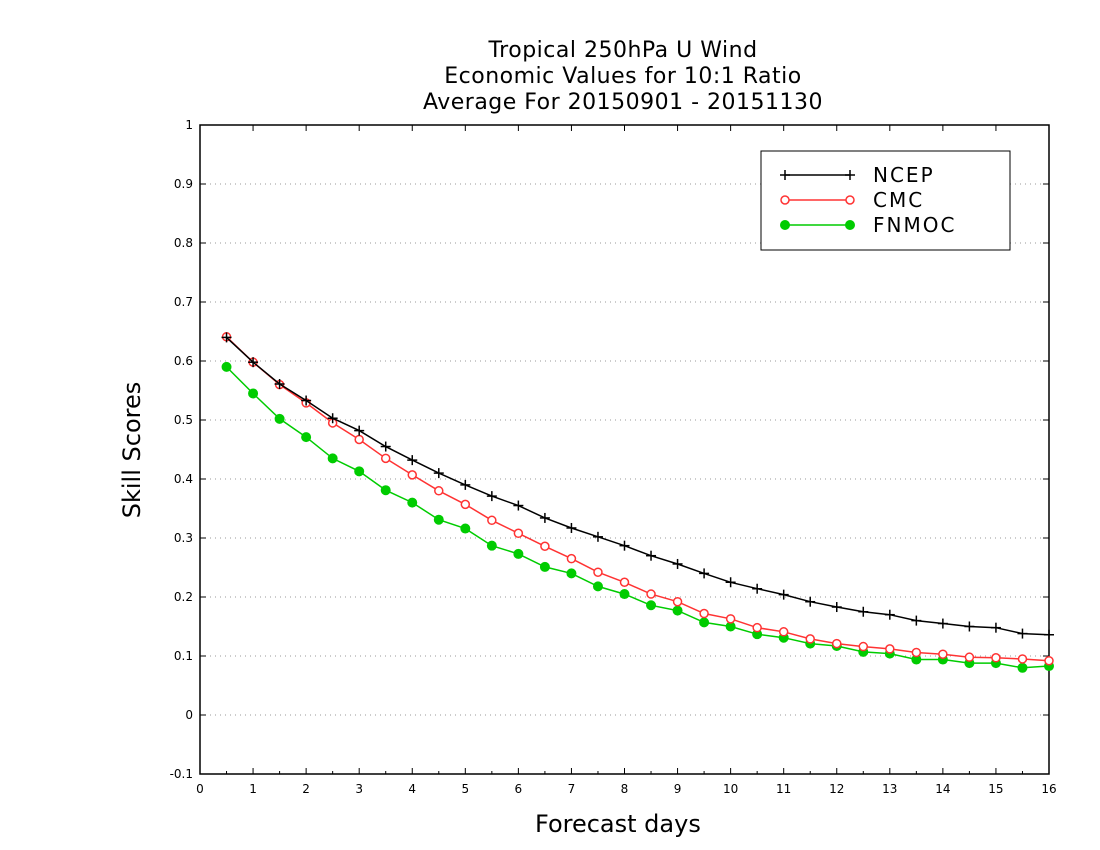 The image size is (1100, 850). I want to click on x-tick-label: 6, so click(519, 789).